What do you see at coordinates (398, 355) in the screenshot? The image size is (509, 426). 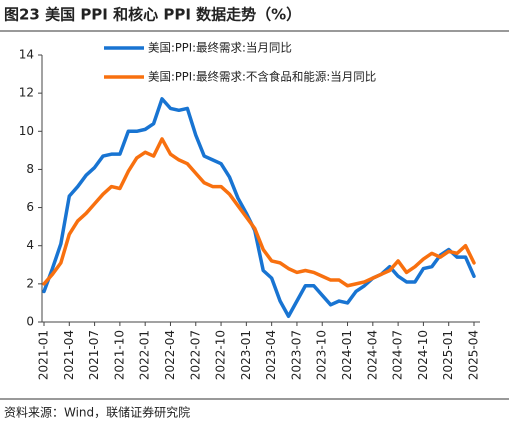 I see `x-tick-label: 2024-07` at bounding box center [398, 355].